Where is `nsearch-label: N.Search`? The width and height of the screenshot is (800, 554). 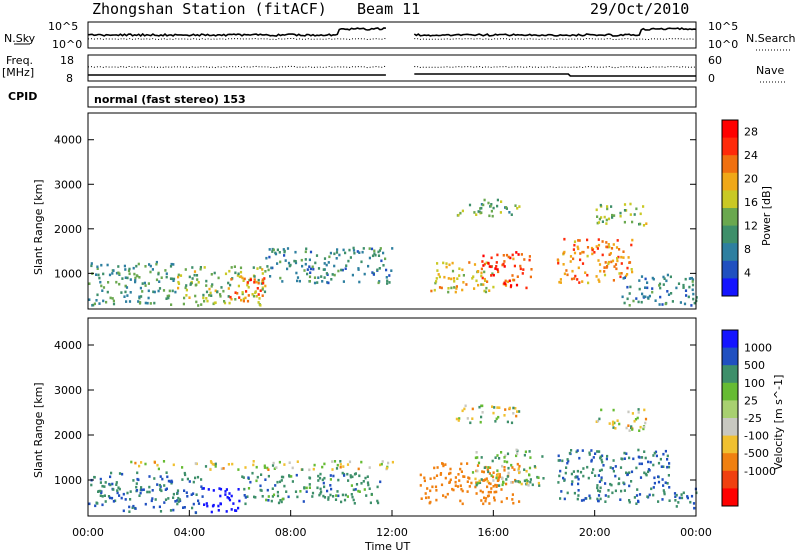 nsearch-label: N.Search is located at coordinates (771, 38).